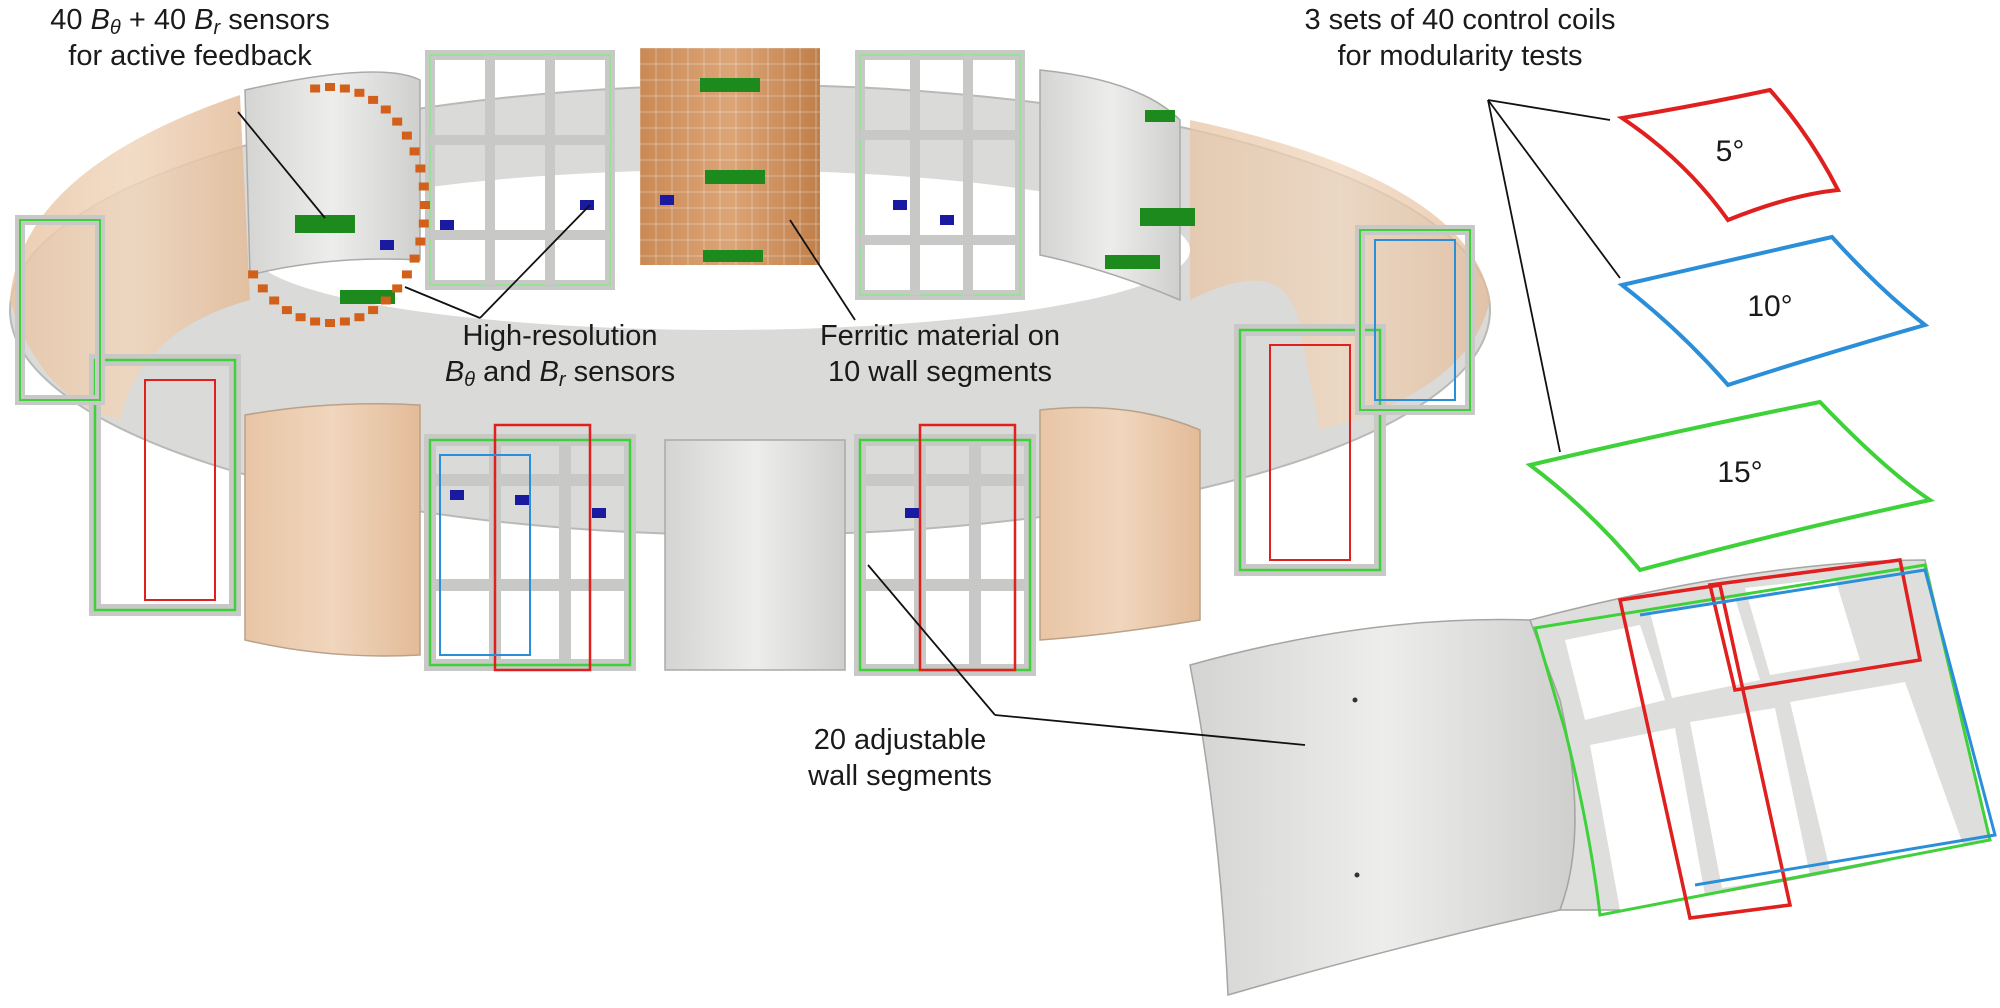  Describe the element at coordinates (755, 555) in the screenshot. I see `front-wall-segment` at that location.